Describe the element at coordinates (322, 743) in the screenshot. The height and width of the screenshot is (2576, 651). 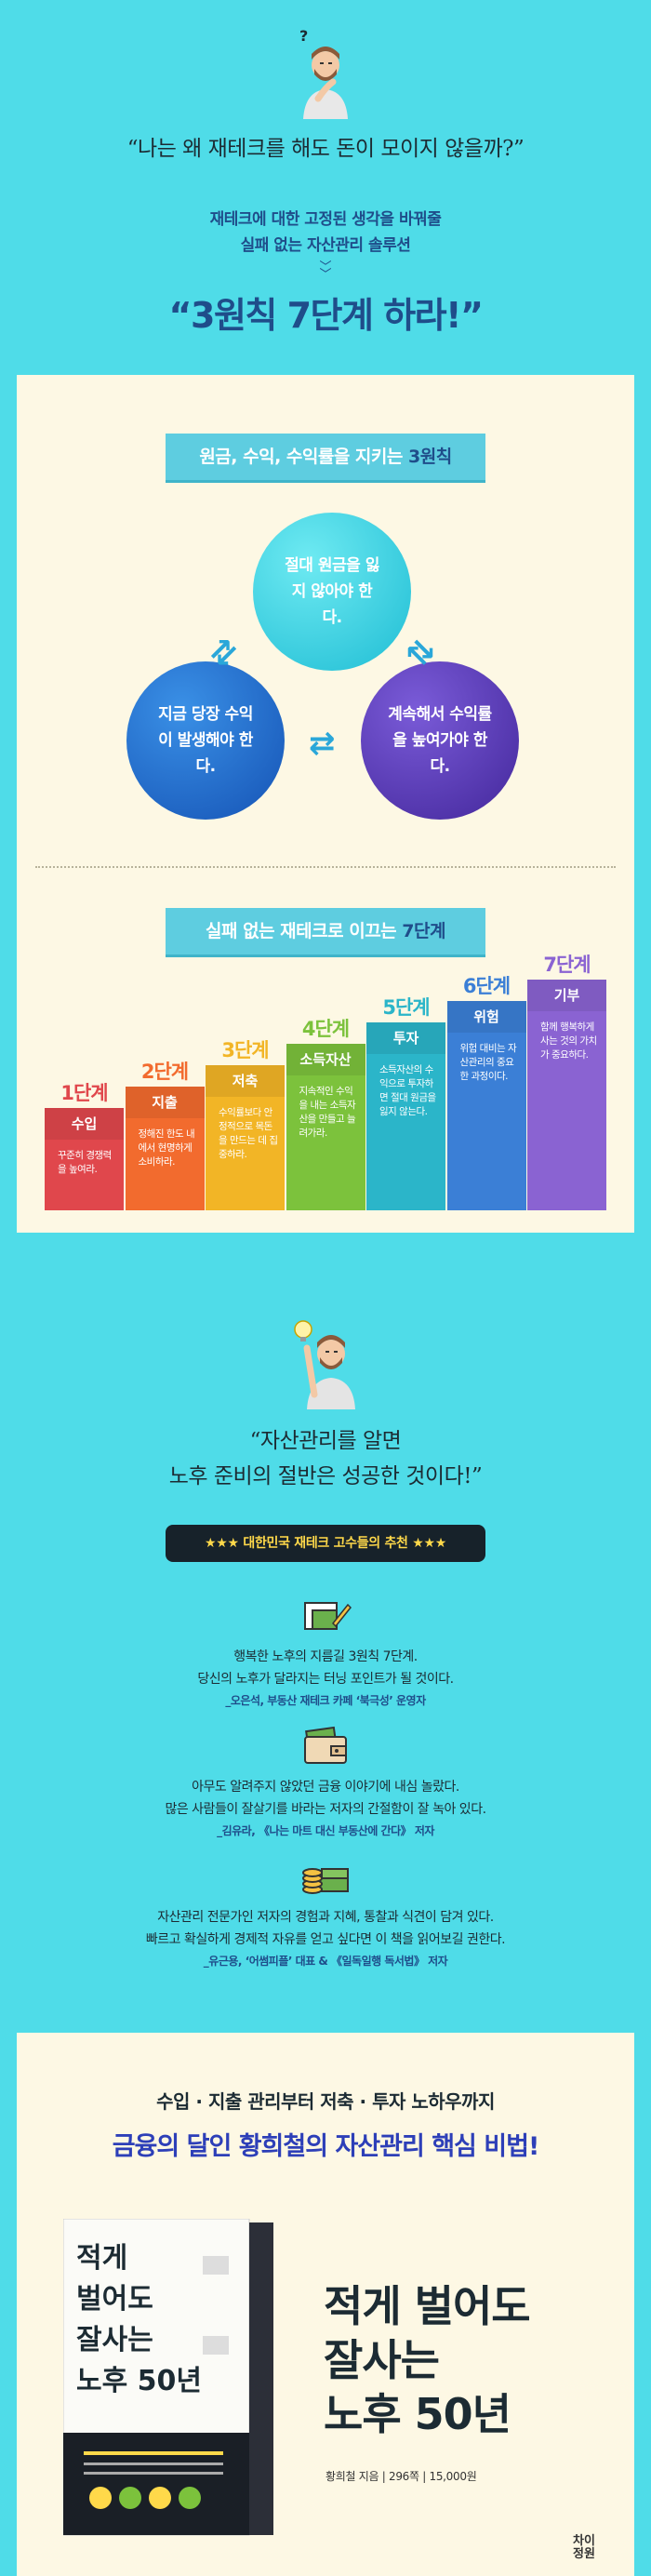
I see `double-arrow-icon: ⇄` at that location.